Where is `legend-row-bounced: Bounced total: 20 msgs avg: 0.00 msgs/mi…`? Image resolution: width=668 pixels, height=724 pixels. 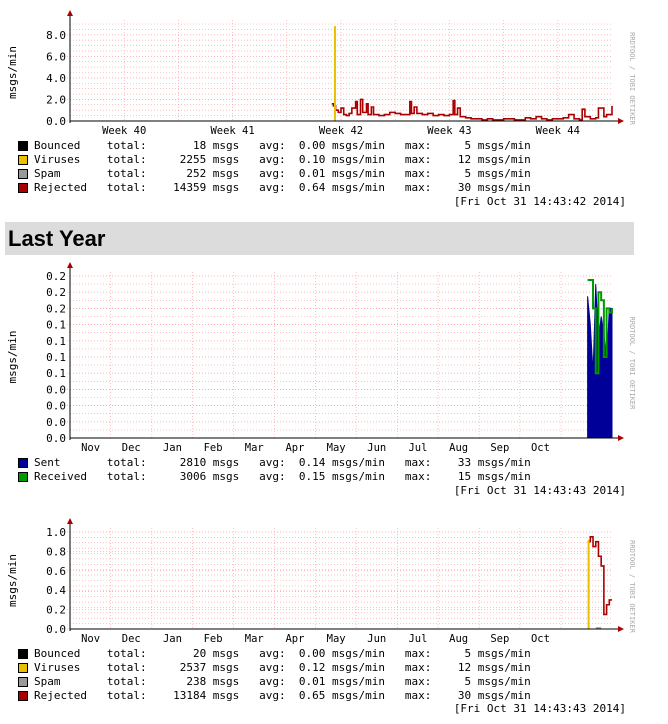 legend-row-bounced: Bounced total: 20 msgs avg: 0.00 msgs/mi… is located at coordinates (274, 654).